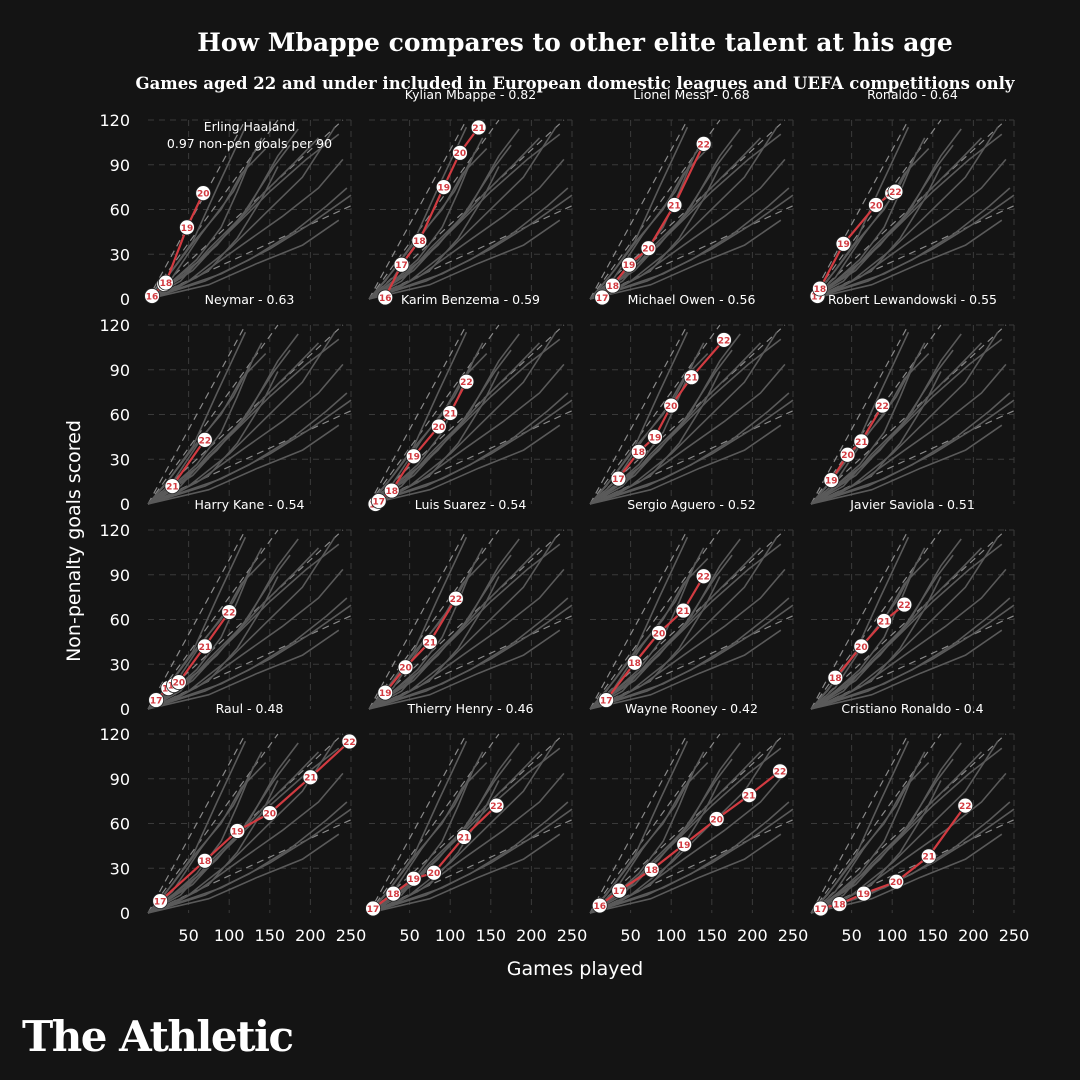 Image resolution: width=1080 pixels, height=1080 pixels. What do you see at coordinates (125, 709) in the screenshot?
I see `y-tick-label: 0` at bounding box center [125, 709].